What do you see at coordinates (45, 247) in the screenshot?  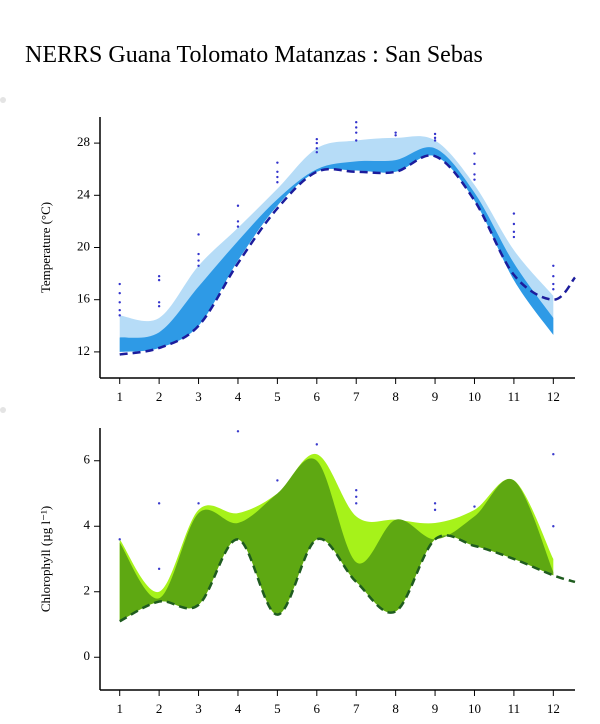 I see `y-axis-label: Temperature (°C)` at bounding box center [45, 247].